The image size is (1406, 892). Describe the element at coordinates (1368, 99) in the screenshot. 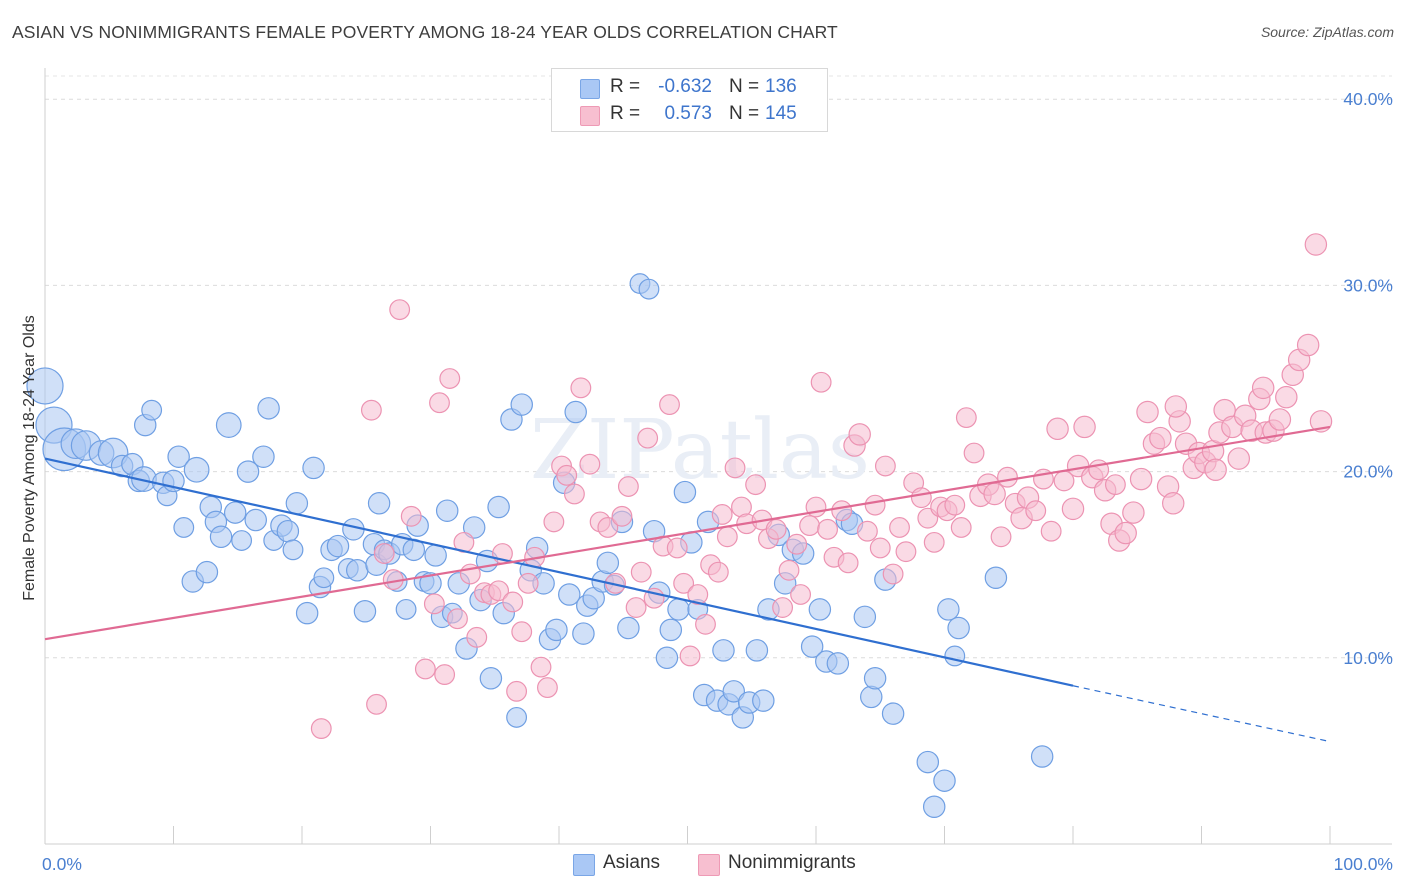

I see `y-tick-label: 40.0%` at that location.